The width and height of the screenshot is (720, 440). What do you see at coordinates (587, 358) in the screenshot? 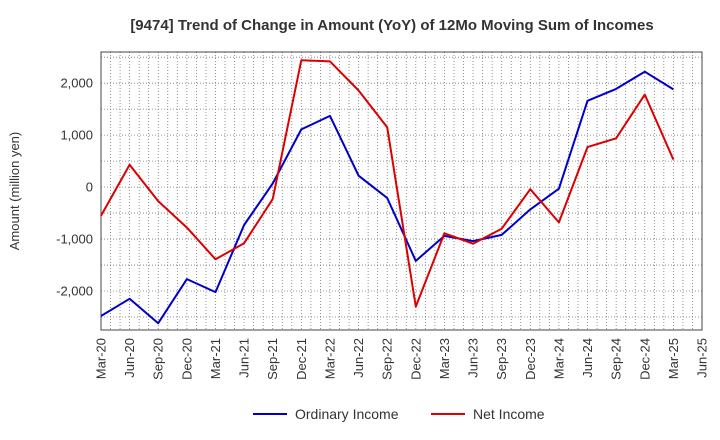
I see `x-tick-label: Jun-24` at bounding box center [587, 358].